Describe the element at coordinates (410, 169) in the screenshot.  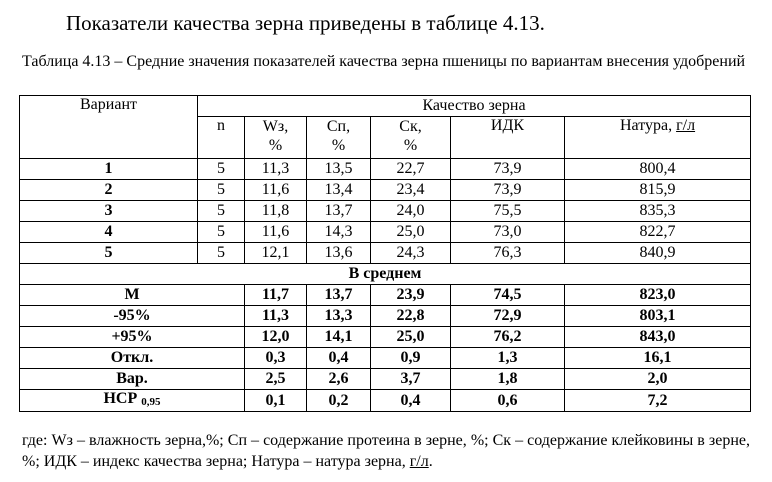
I see `row-gluten: 22,7` at that location.